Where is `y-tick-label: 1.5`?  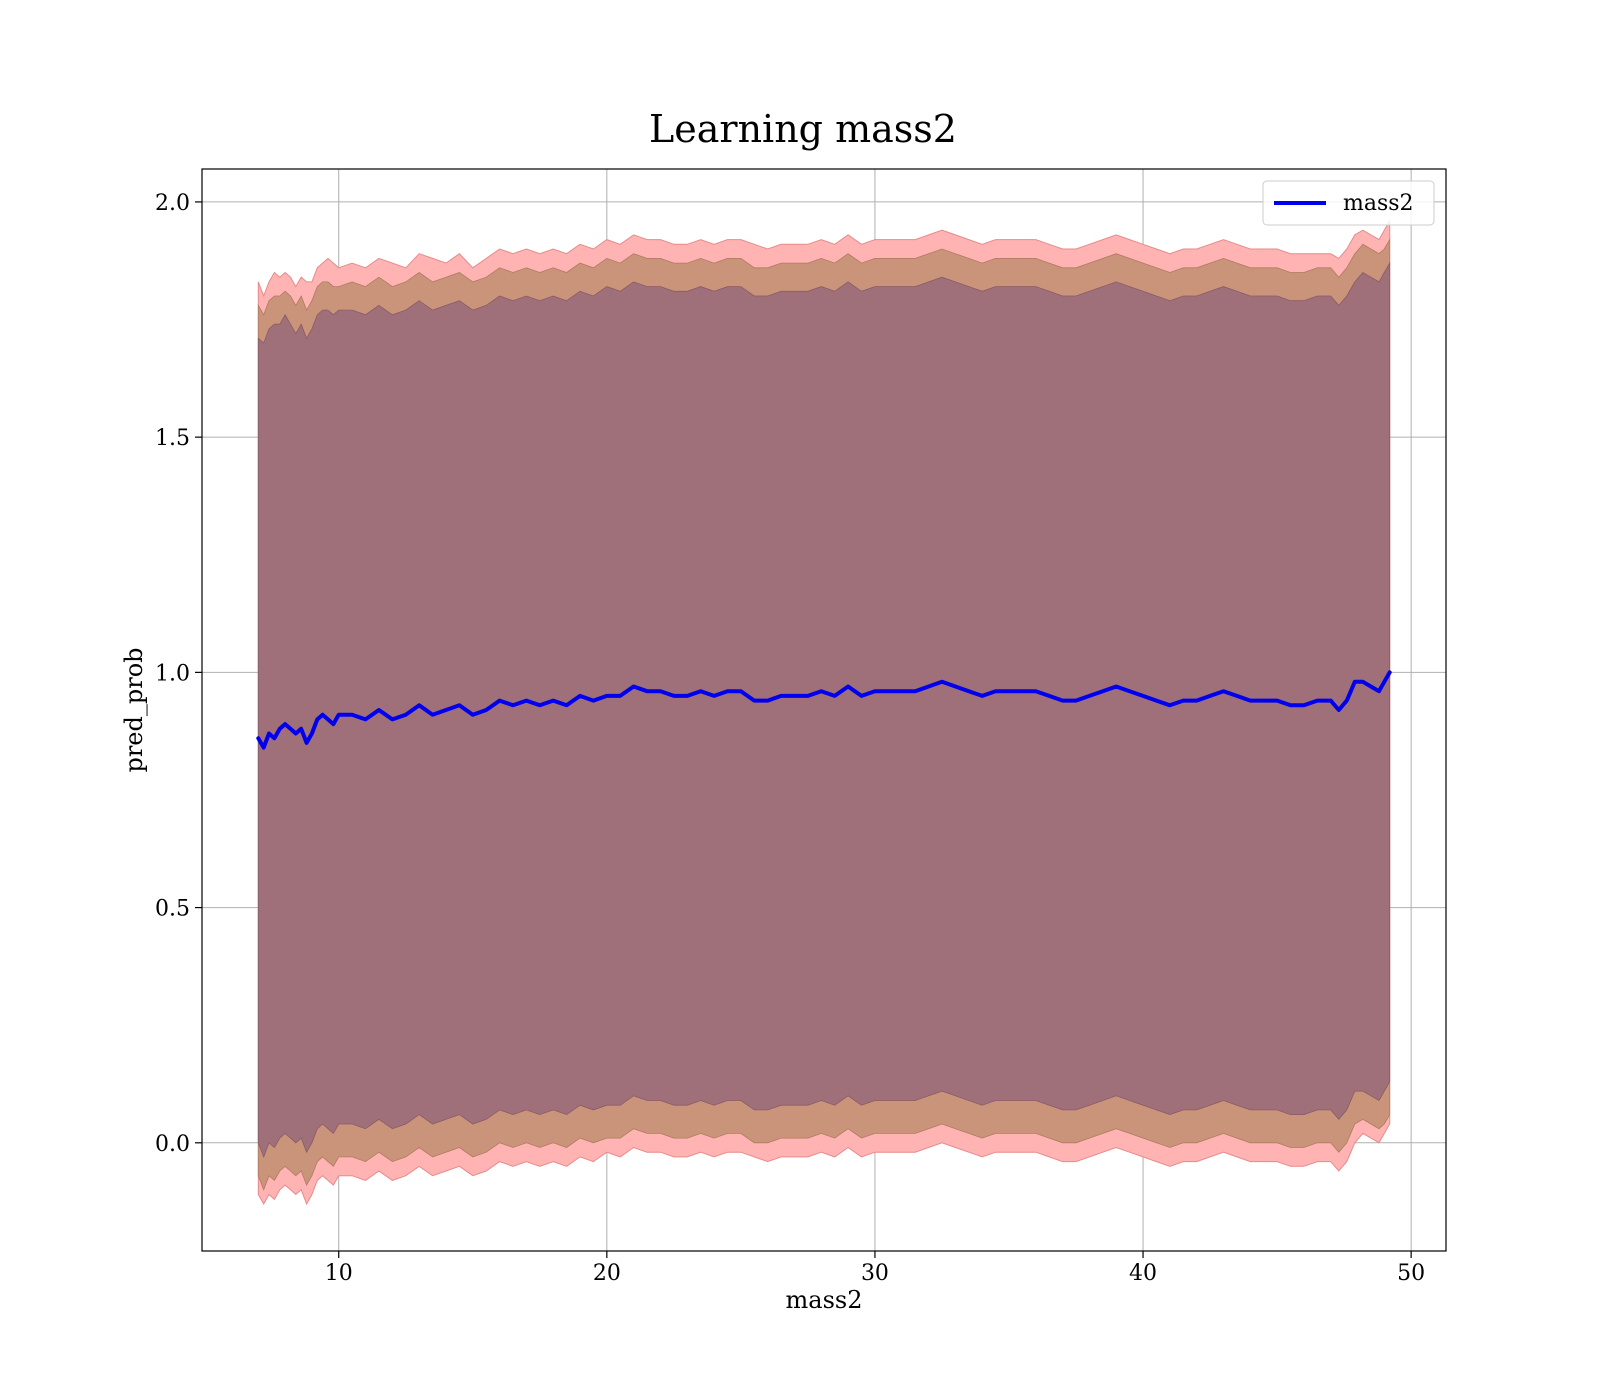
y-tick-label: 1.5 is located at coordinates (172, 438).